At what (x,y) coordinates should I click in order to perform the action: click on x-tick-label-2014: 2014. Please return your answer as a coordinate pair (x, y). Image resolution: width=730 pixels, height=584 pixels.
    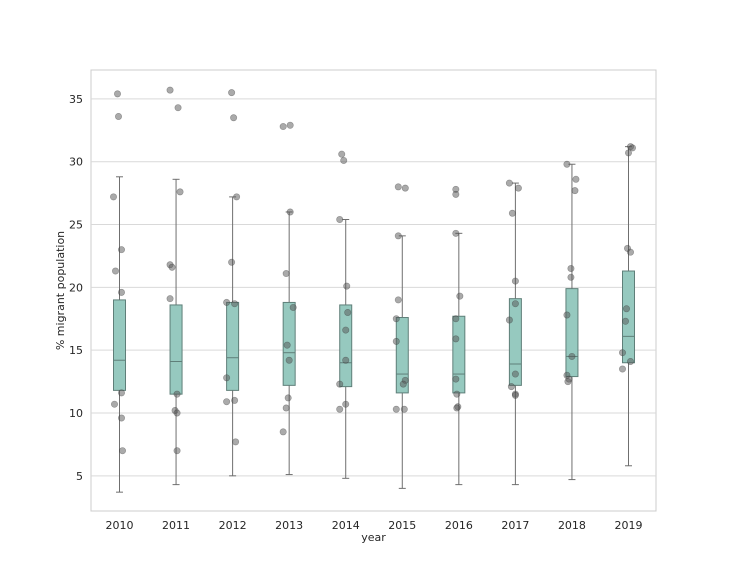
    Looking at the image, I should click on (346, 525).